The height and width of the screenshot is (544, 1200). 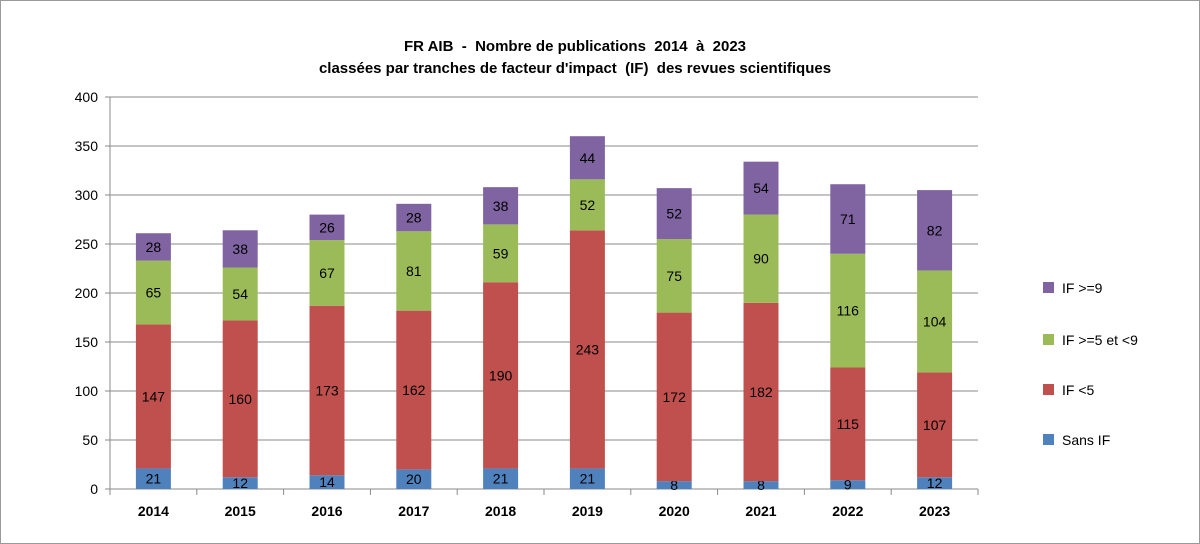 I want to click on y-tick-label: 400, so click(x=87, y=97).